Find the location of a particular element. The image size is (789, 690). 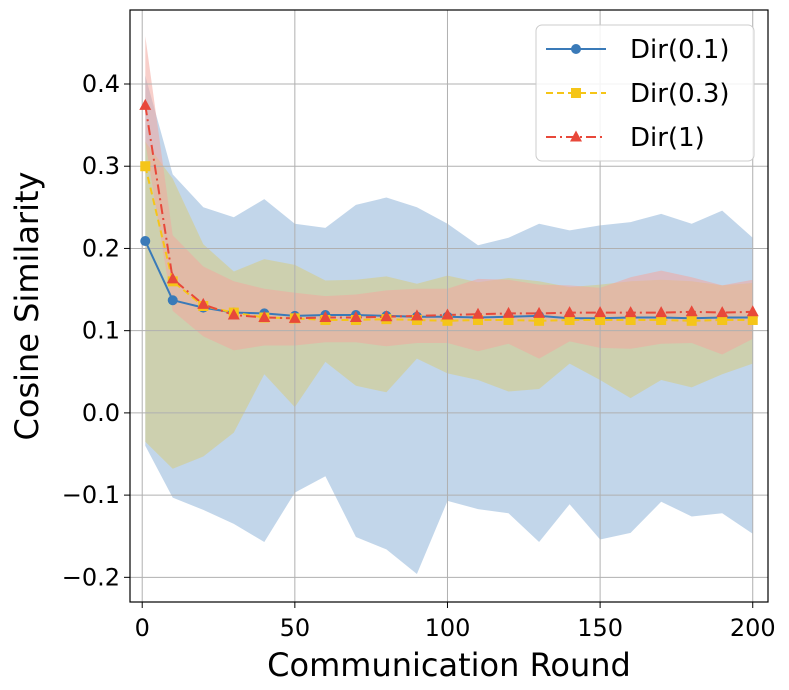

x-axis-title: Communication Round is located at coordinates (449, 665).